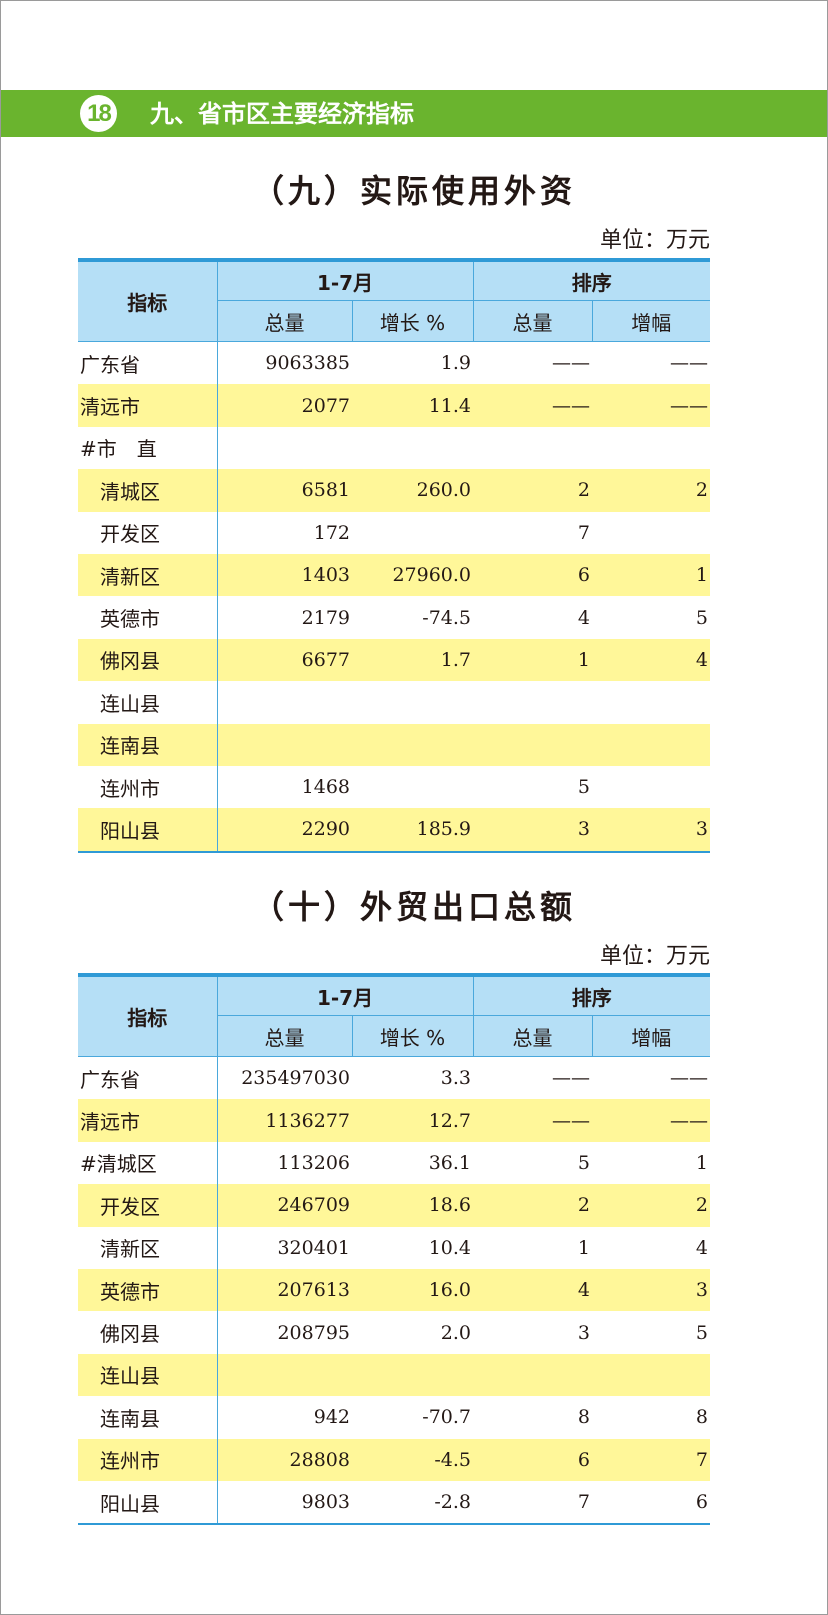  What do you see at coordinates (413, 1205) in the screenshot?
I see `cell-growth: 18.6` at bounding box center [413, 1205].